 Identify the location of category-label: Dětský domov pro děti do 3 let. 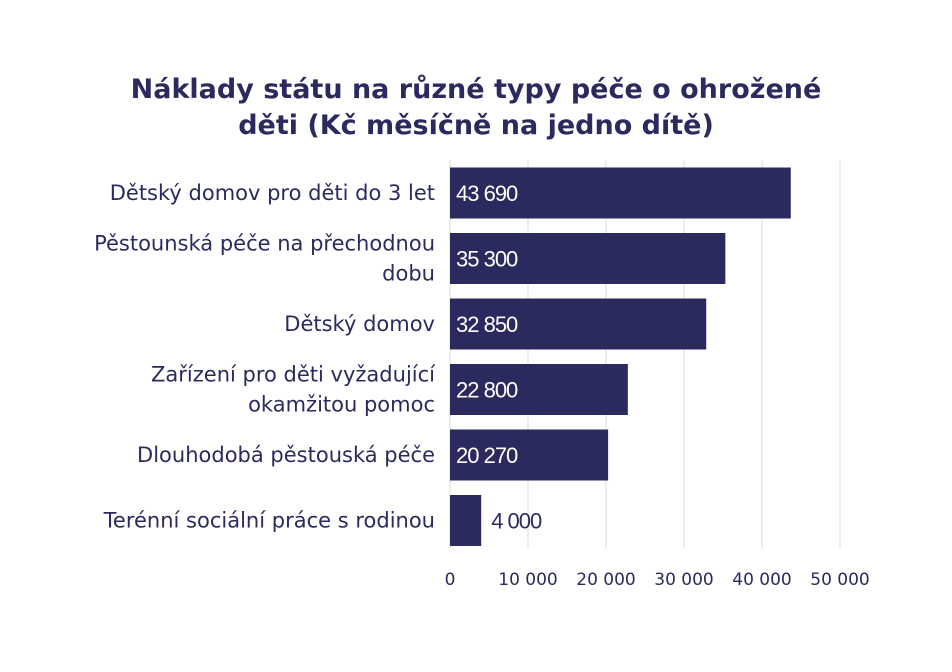
(272, 193).